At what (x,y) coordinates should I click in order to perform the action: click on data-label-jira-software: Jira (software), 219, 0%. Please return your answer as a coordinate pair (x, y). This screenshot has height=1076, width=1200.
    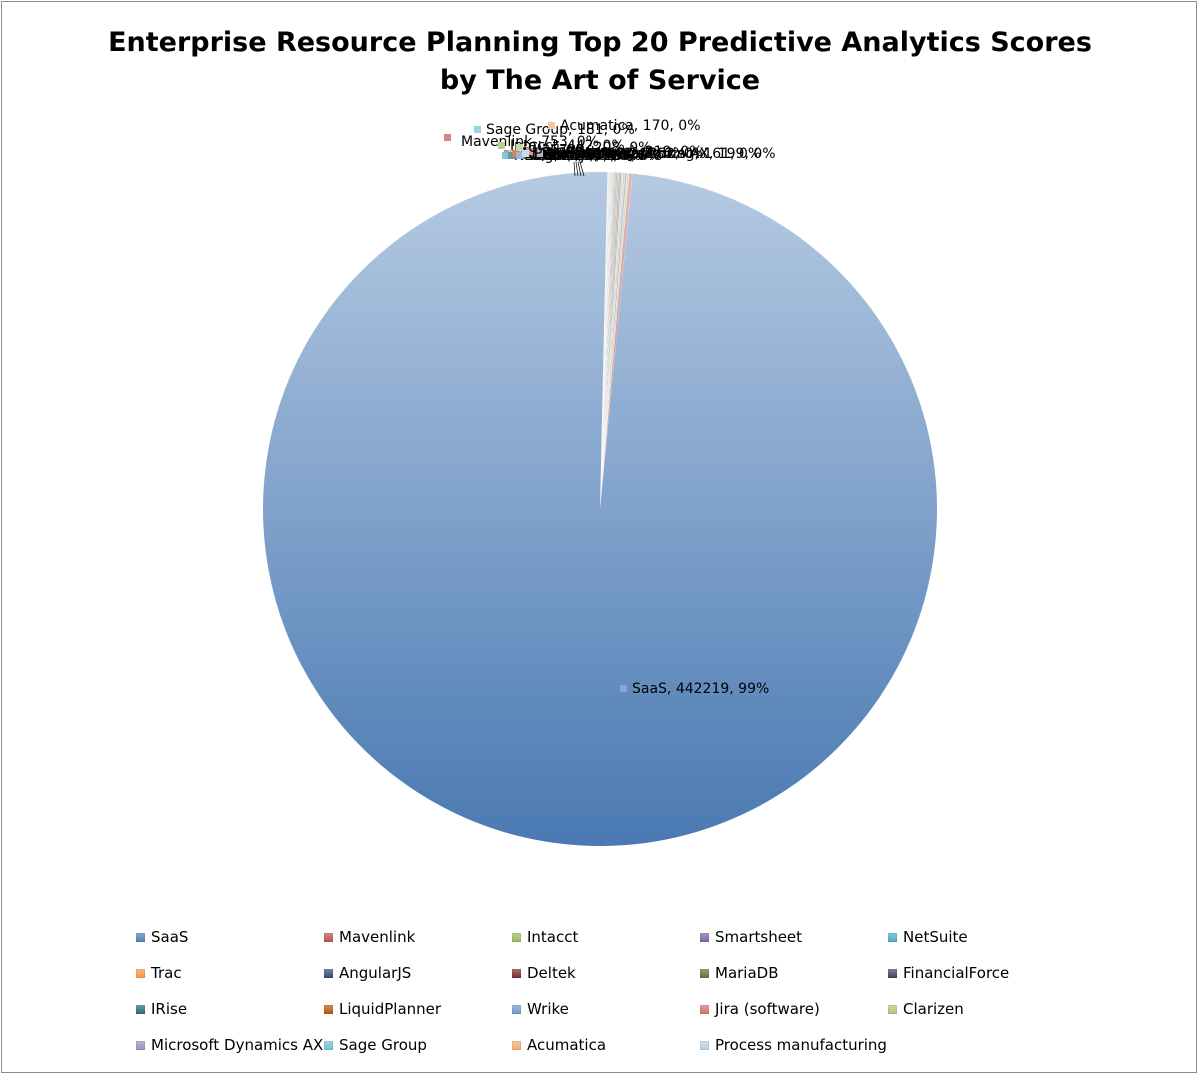
    Looking at the image, I should click on (614, 152).